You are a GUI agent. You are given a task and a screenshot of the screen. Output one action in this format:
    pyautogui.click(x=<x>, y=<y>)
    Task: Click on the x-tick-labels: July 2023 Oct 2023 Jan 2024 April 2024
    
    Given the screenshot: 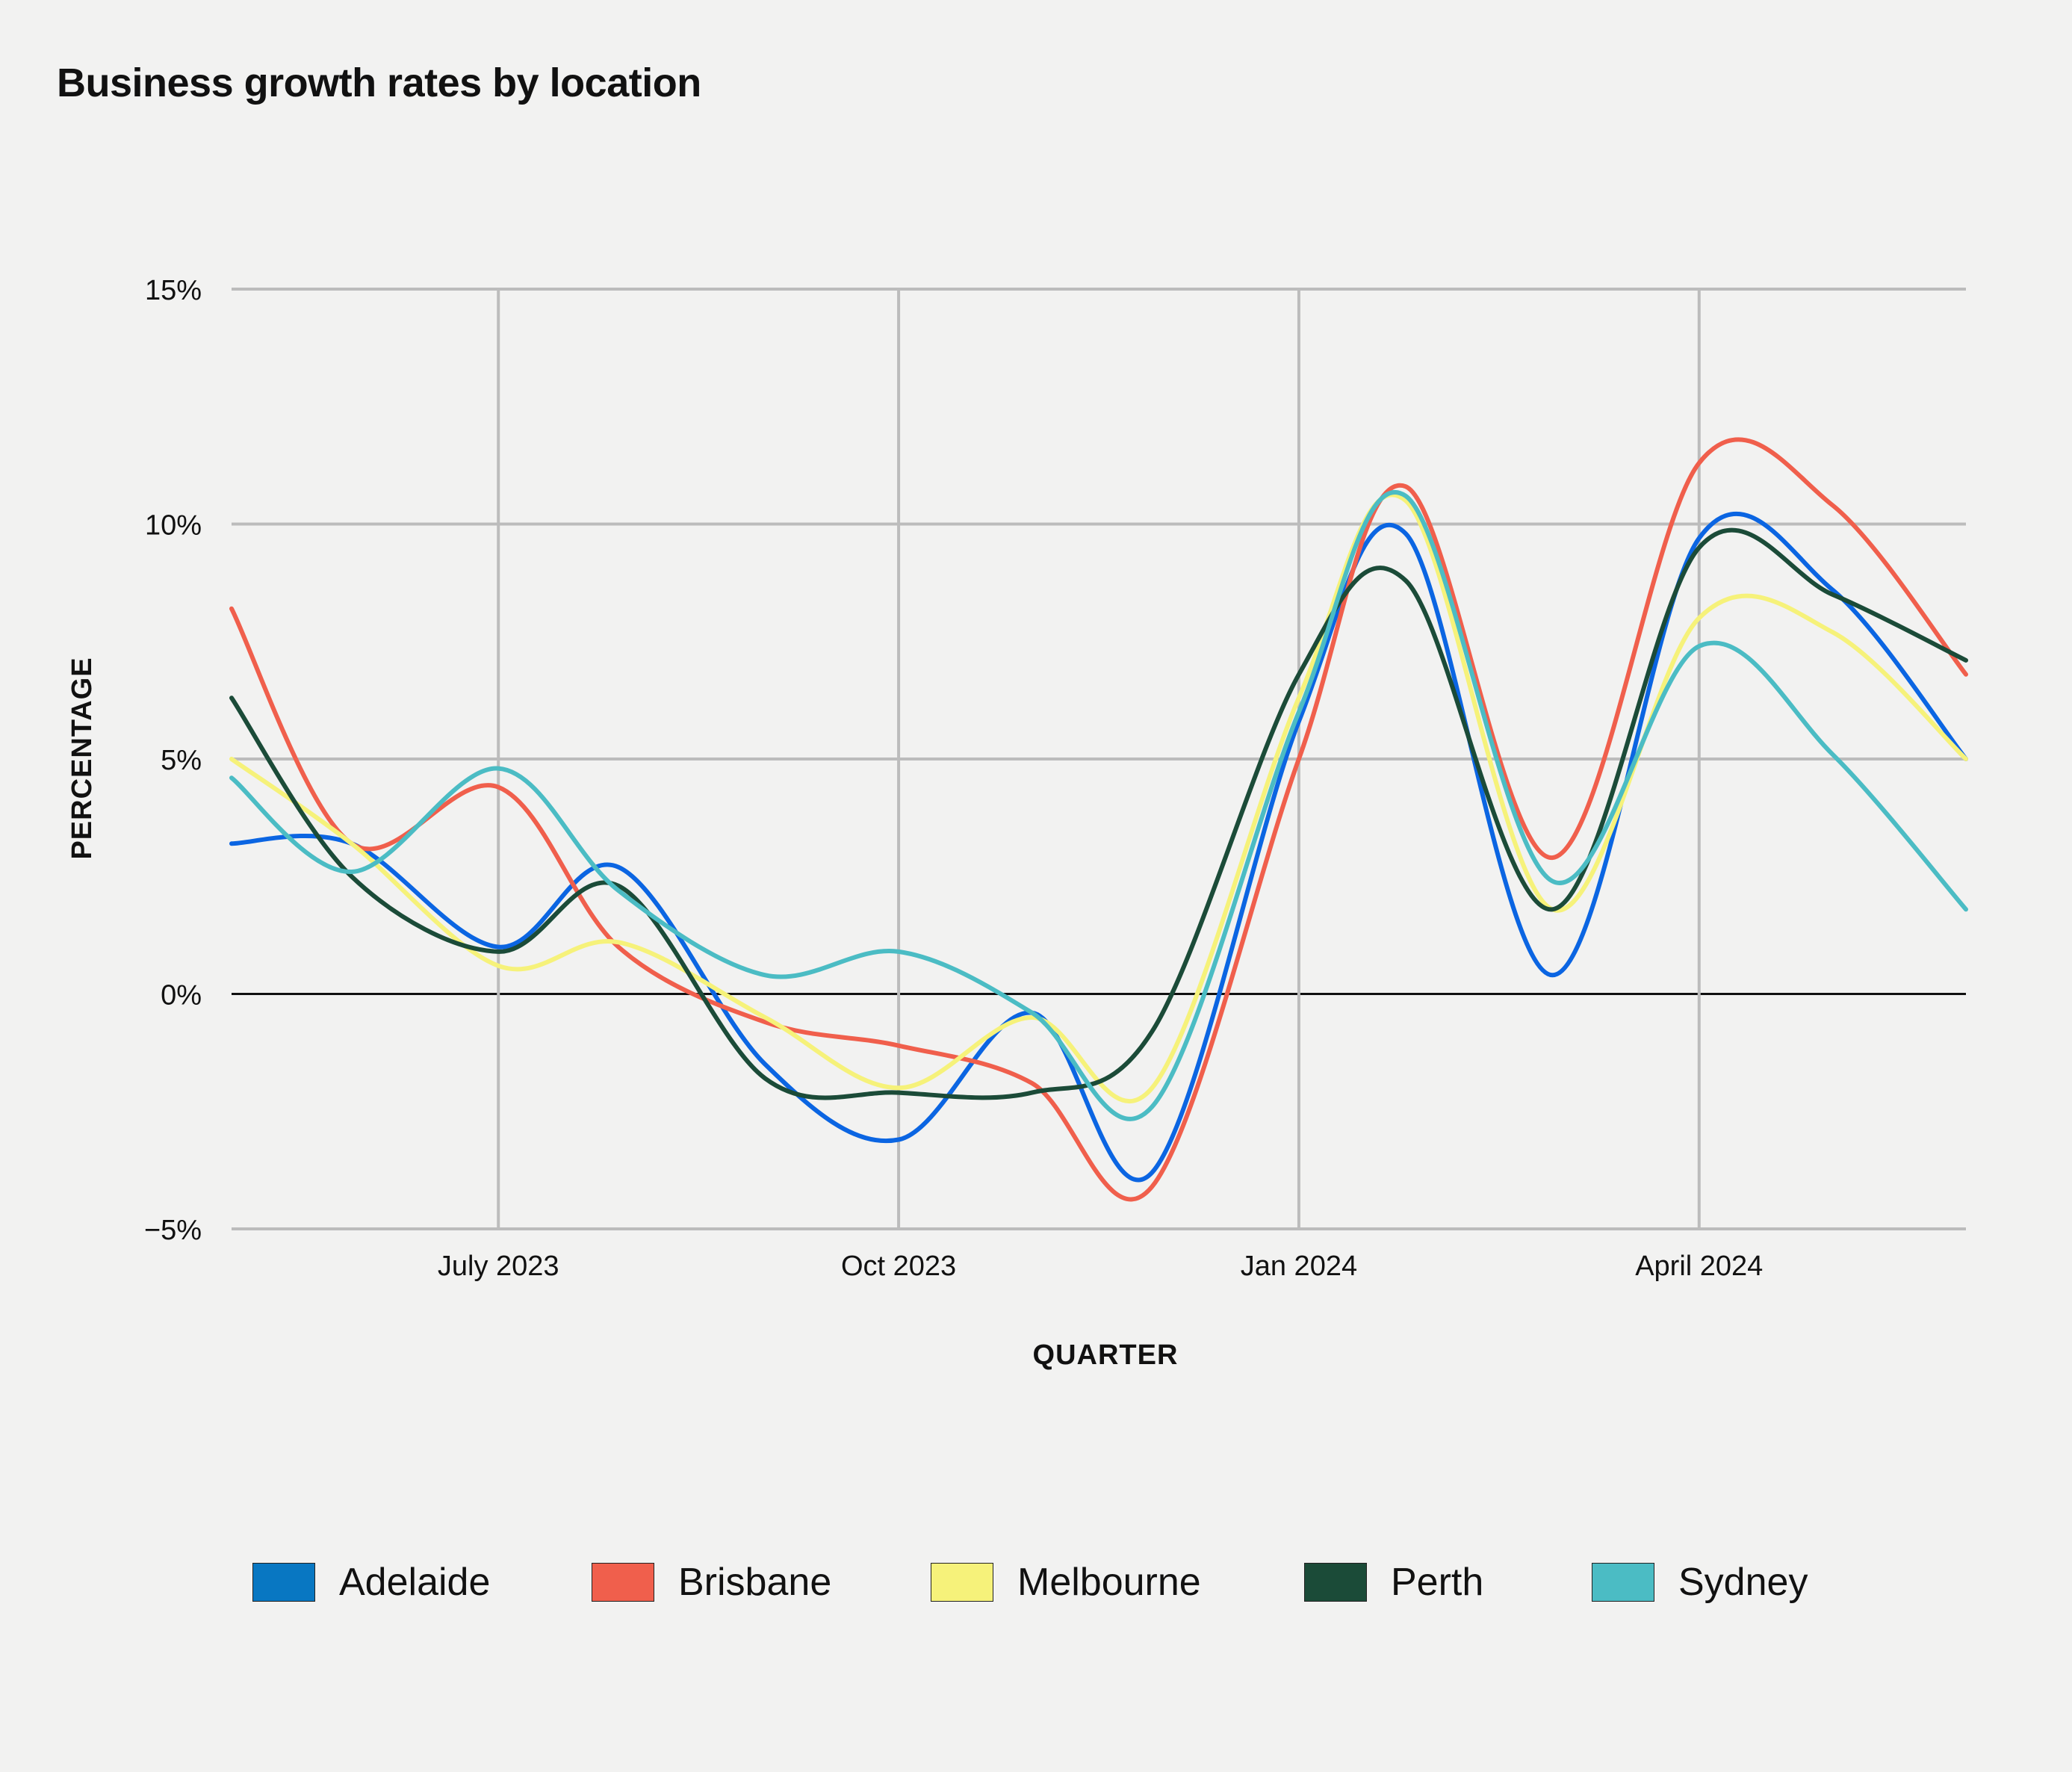 What is the action you would take?
    pyautogui.click(x=1100, y=1266)
    